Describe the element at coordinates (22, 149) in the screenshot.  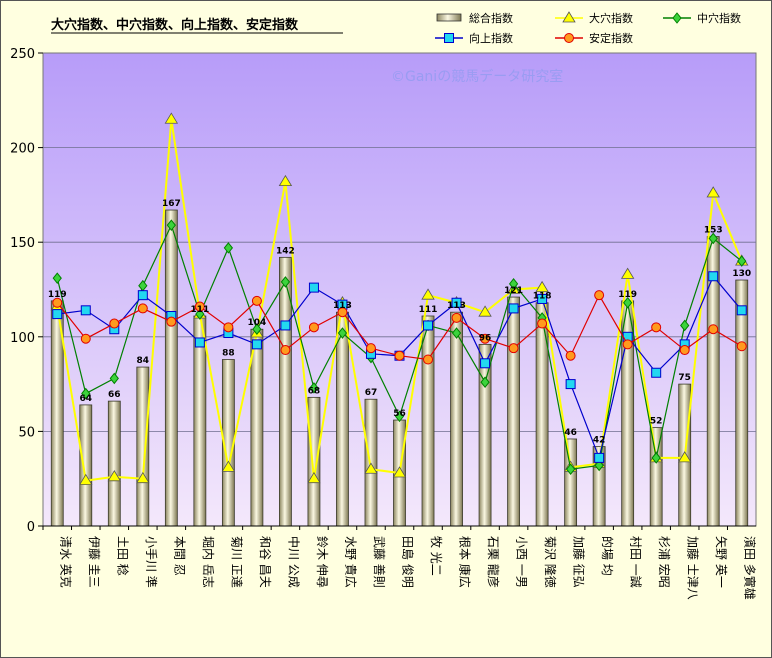
I see `y-tick-label: 200` at that location.